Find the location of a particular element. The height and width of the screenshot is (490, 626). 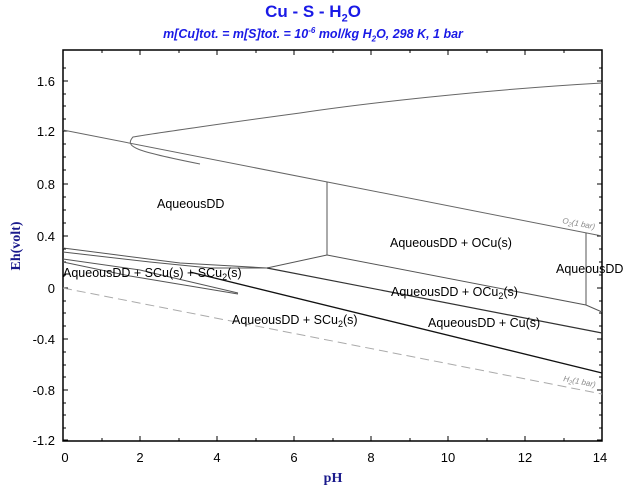

x-tick-labels: 0 2 4 6 8 10 12 14 is located at coordinates (334, 457).